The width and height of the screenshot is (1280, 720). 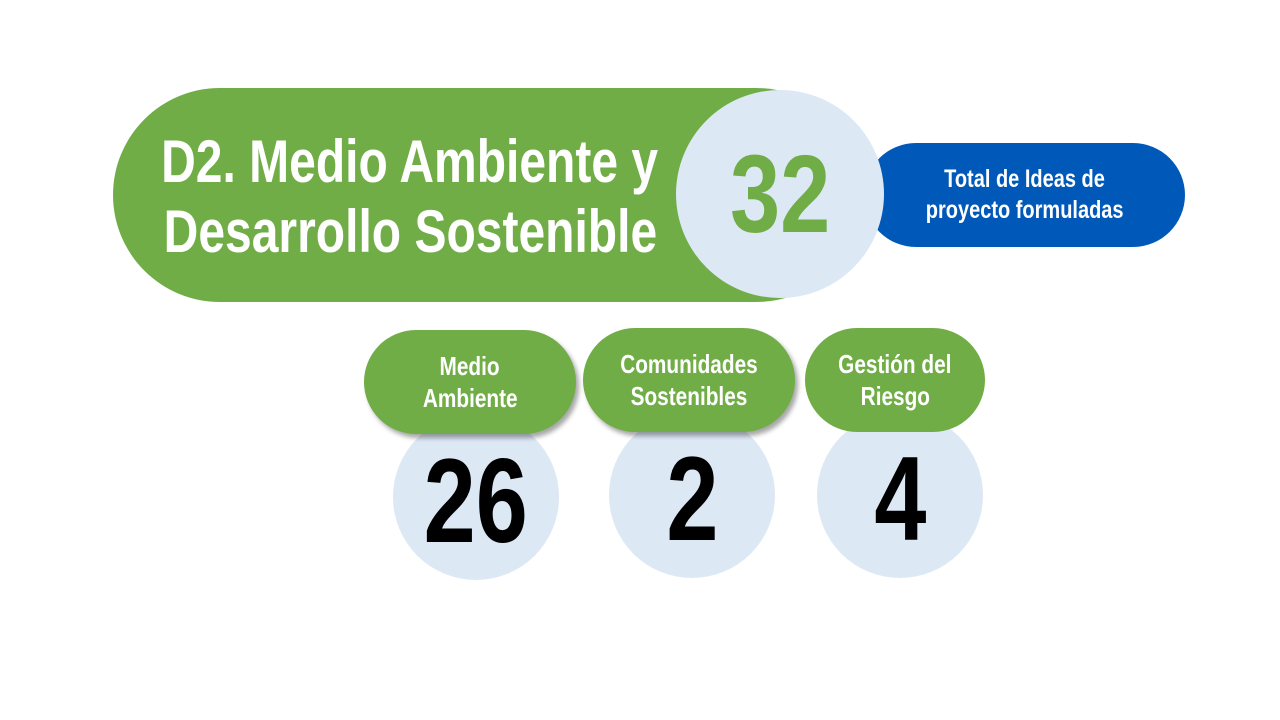 What do you see at coordinates (895, 364) in the screenshot?
I see `category-gestion-del-riesgo-label-1: Gestión del` at bounding box center [895, 364].